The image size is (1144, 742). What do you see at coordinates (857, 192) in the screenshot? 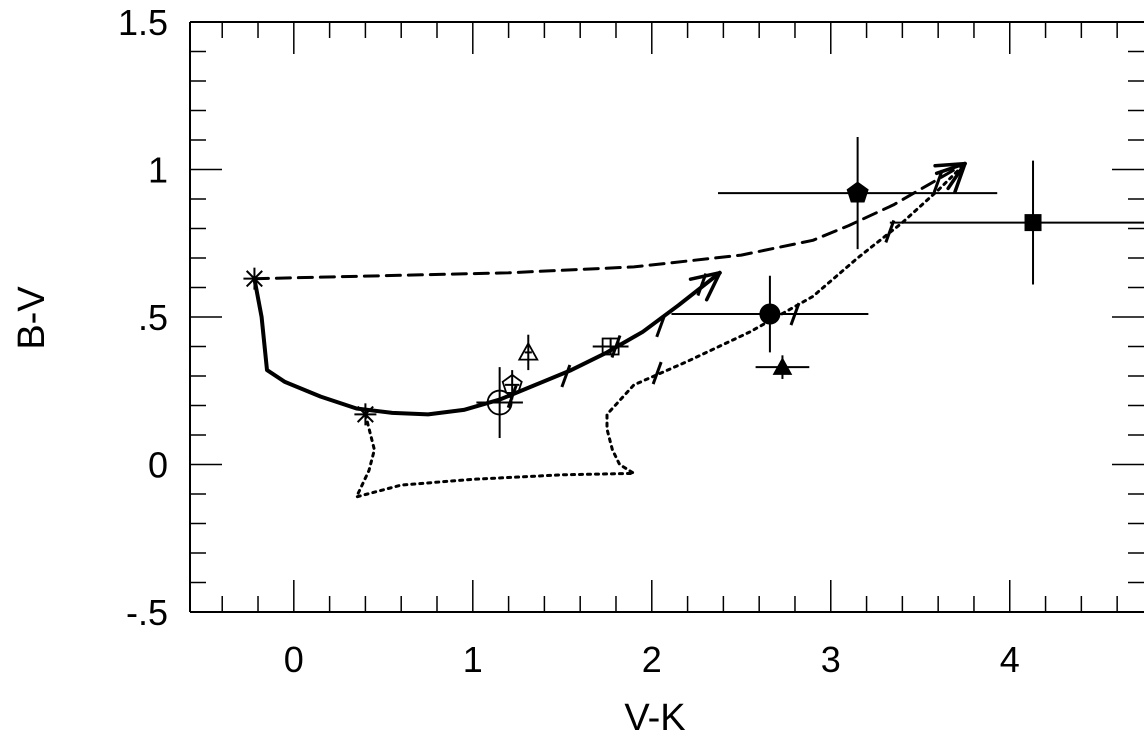
I see `filled-pentagon-marker` at bounding box center [857, 192].